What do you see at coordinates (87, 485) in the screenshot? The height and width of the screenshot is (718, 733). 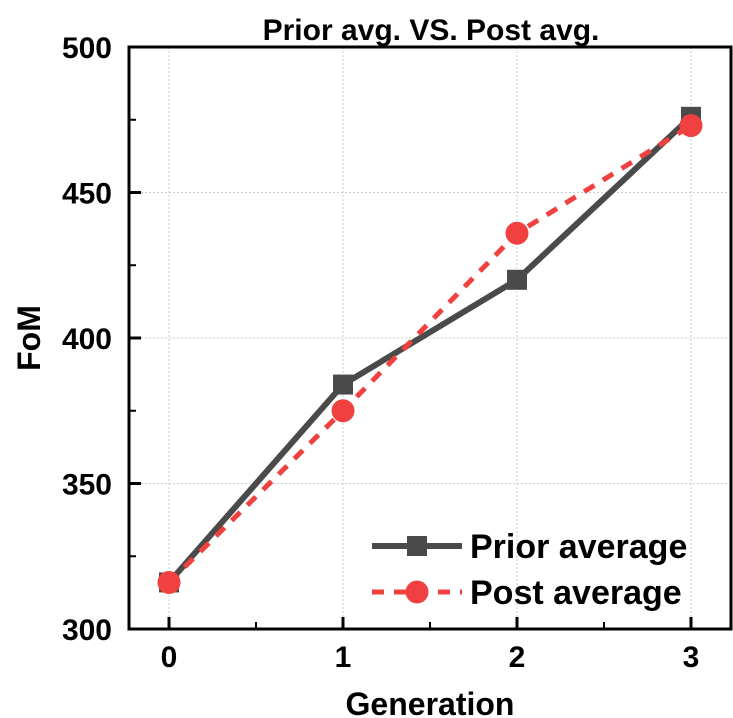 I see `y-tick-label: 350` at bounding box center [87, 485].